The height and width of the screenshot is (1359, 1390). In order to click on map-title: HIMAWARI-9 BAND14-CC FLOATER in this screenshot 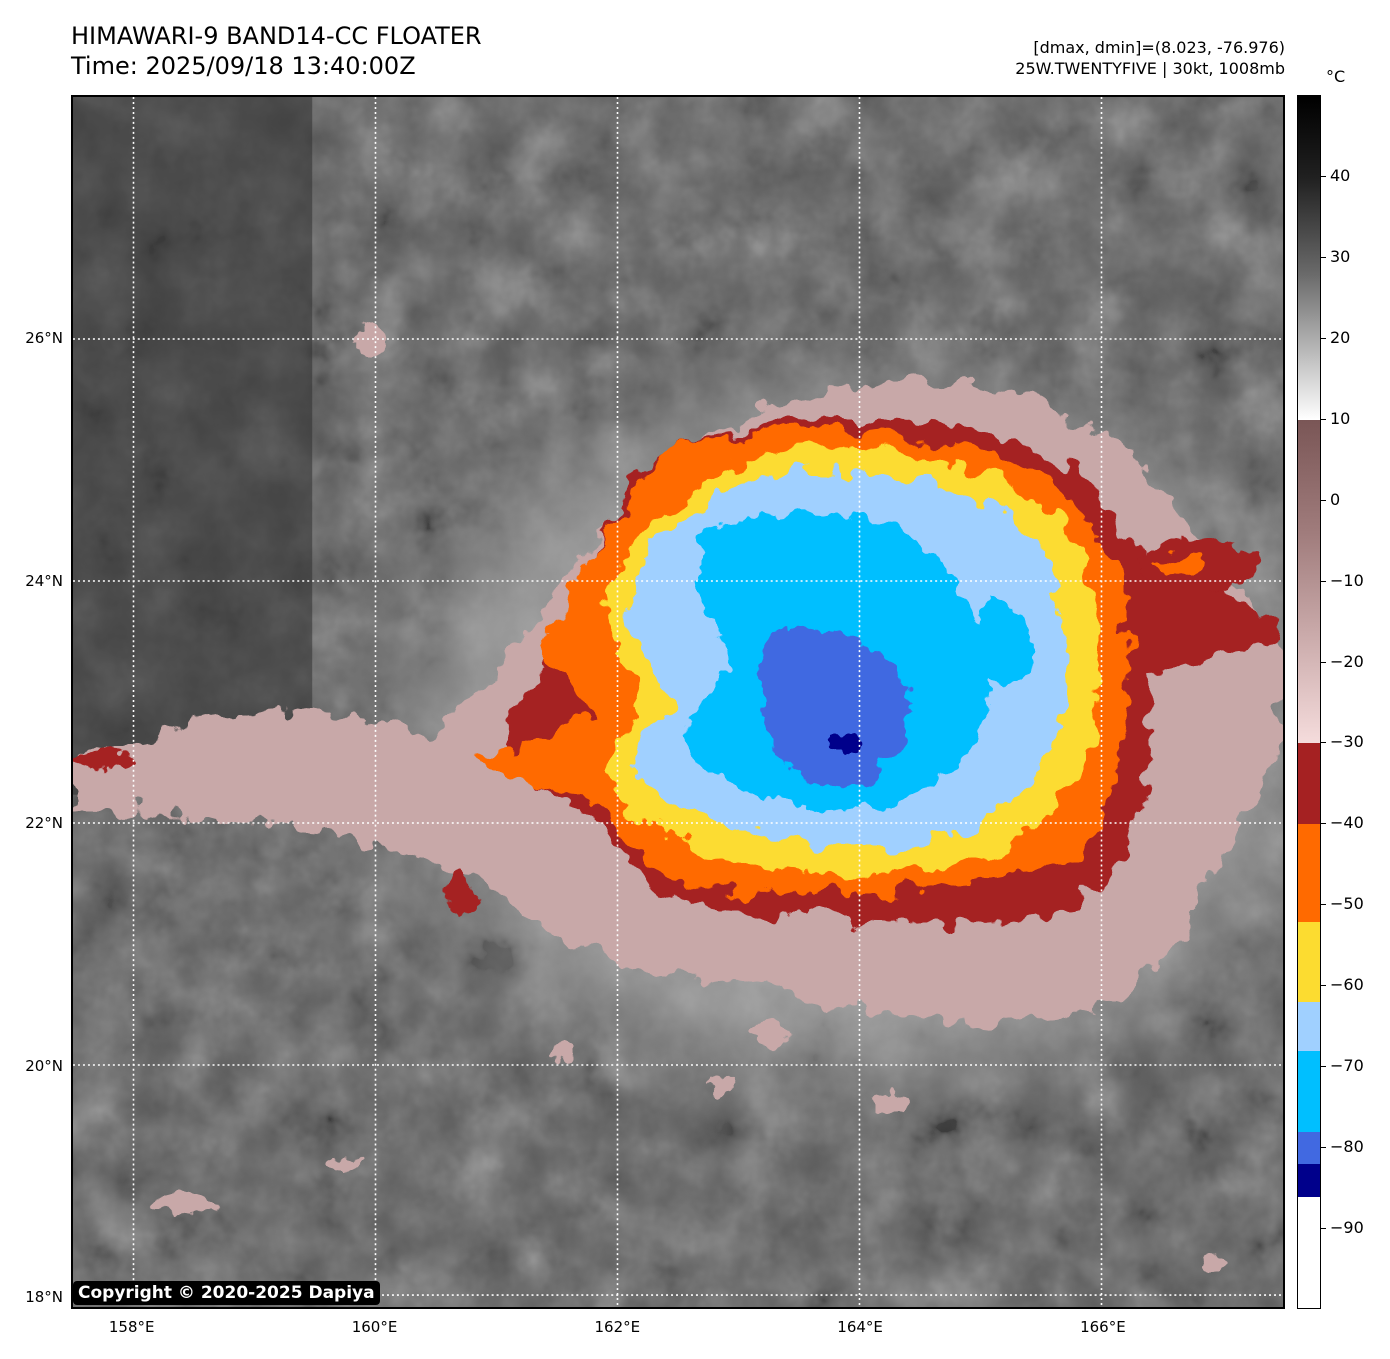, I will do `click(276, 36)`.